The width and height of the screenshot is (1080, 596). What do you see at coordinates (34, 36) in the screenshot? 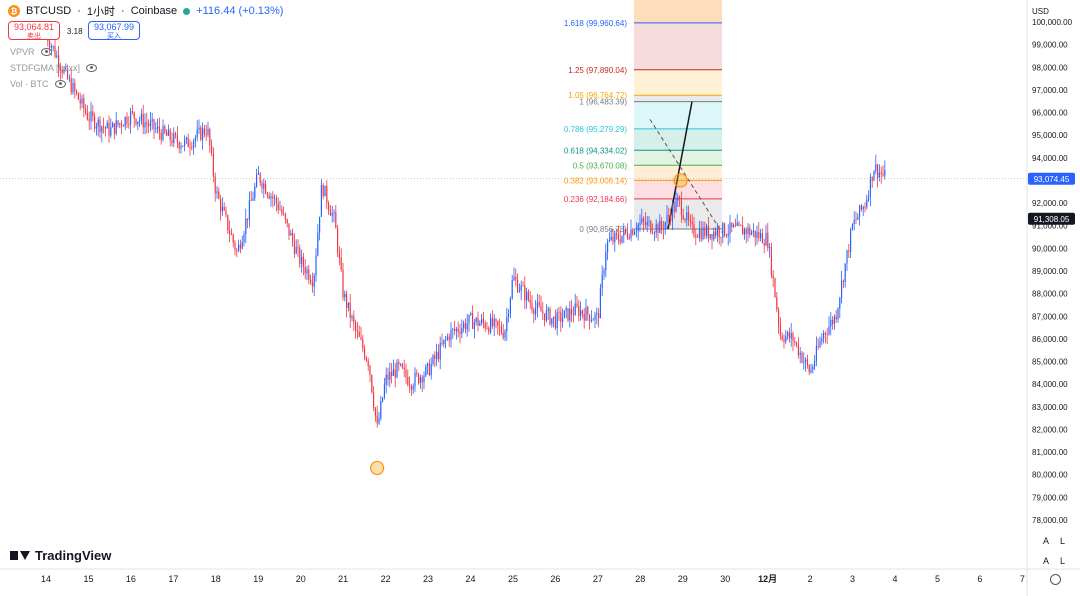
I see `sell-label: 卖出` at bounding box center [34, 36].